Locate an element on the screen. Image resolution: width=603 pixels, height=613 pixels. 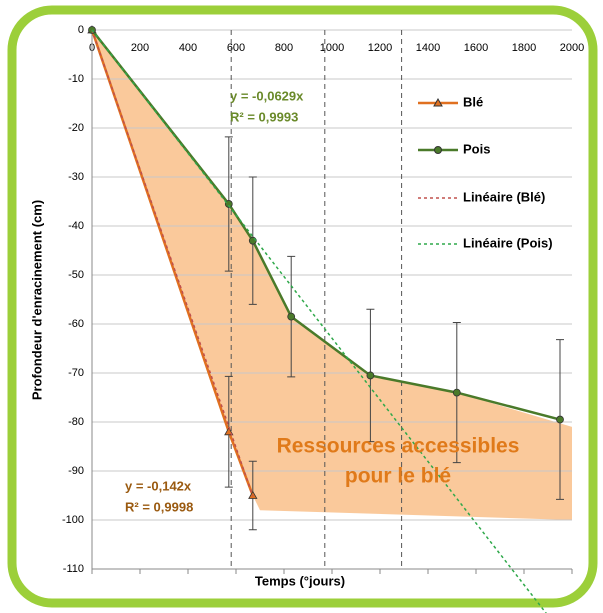
annotation: pour le blé is located at coordinates (398, 476).